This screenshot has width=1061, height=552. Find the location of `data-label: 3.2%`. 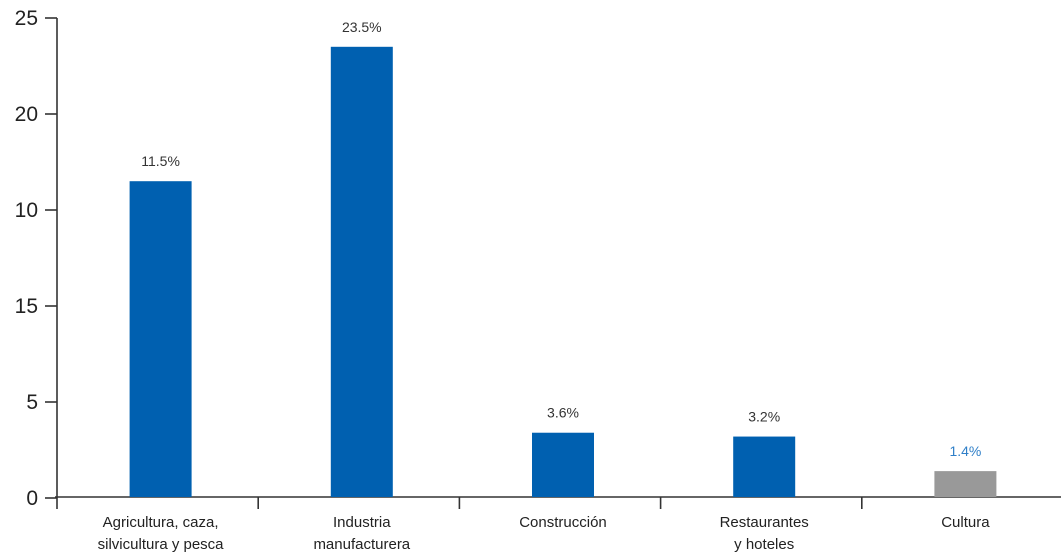

data-label: 3.2% is located at coordinates (764, 417).